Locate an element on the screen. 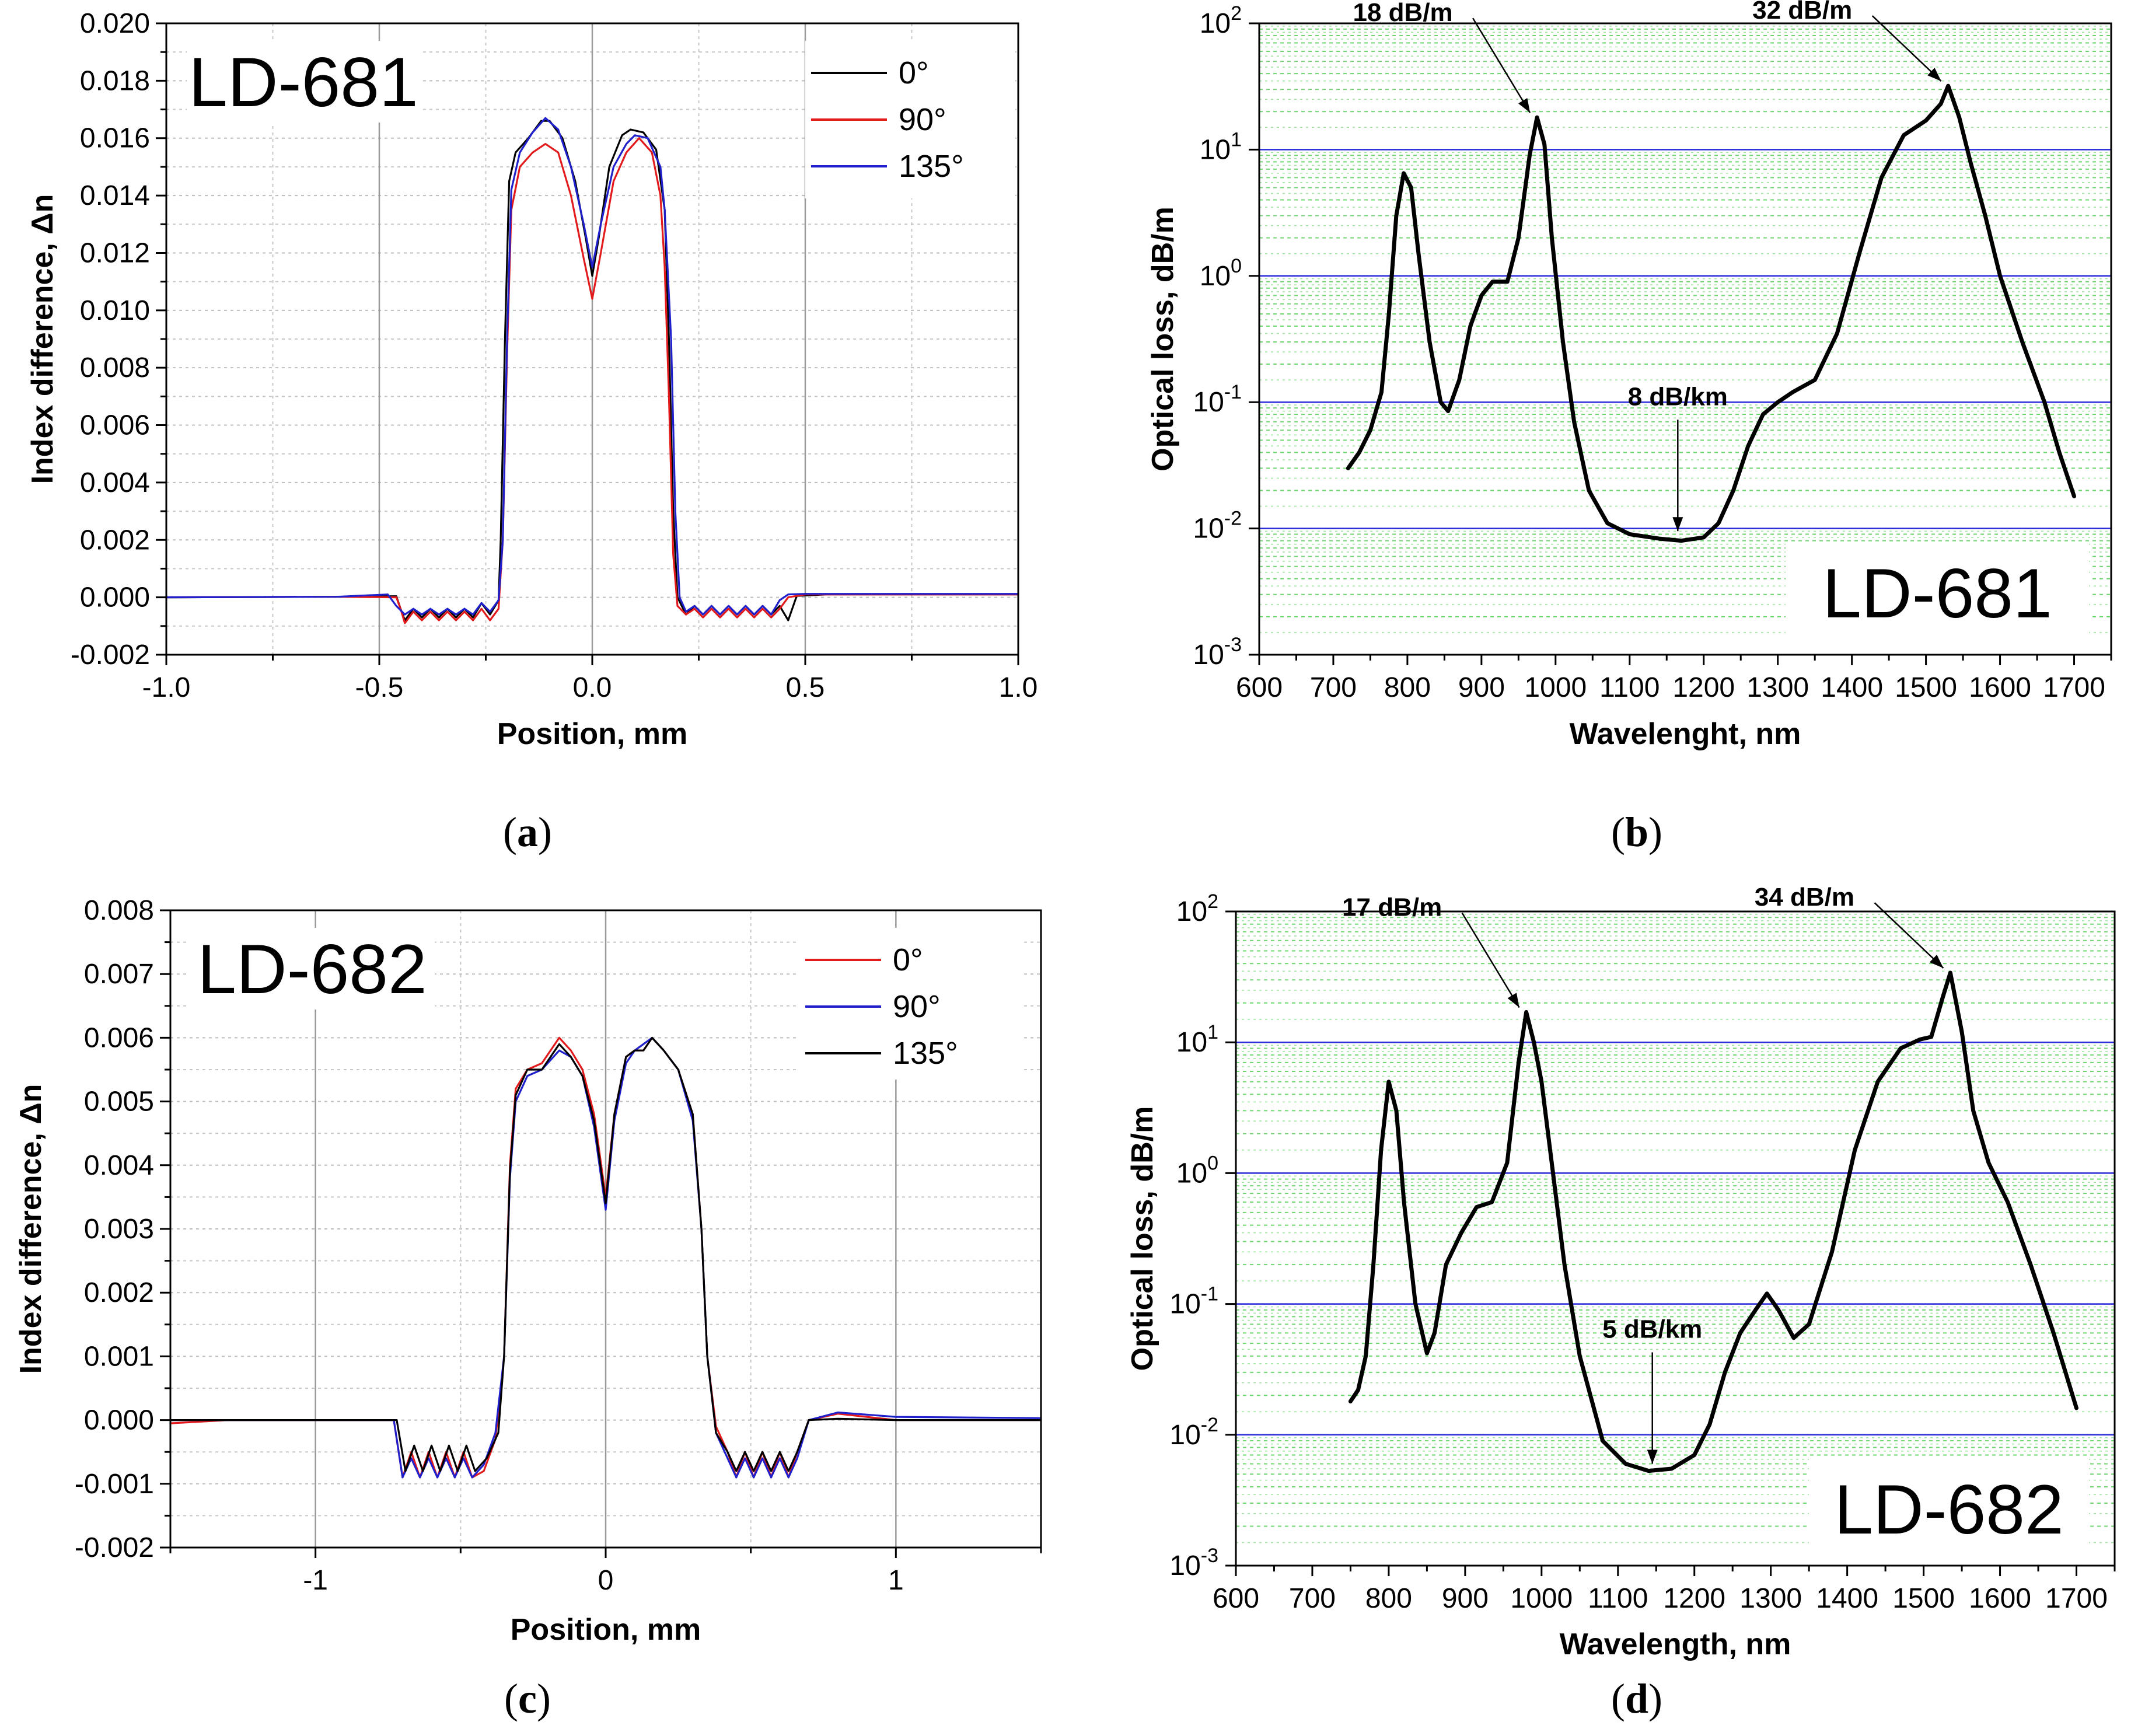 Image resolution: width=2131 pixels, height=1736 pixels. y-tick-label: -0.002 is located at coordinates (114, 1547).